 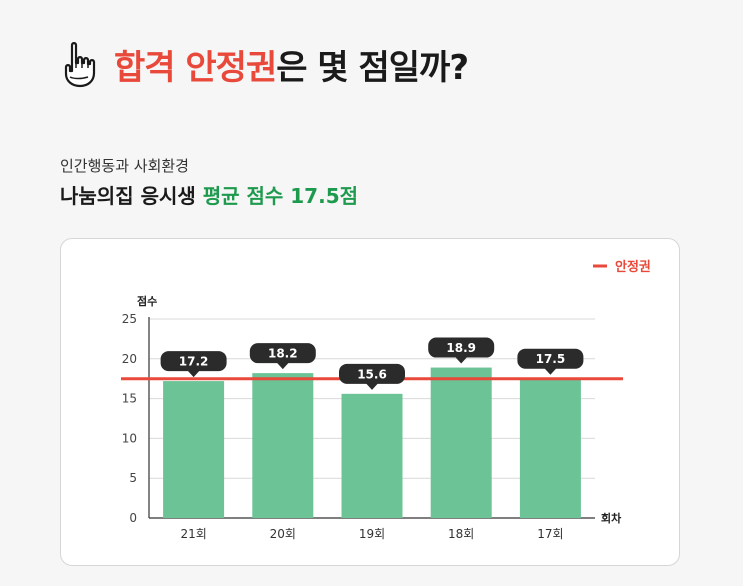 What do you see at coordinates (131, 196) in the screenshot?
I see `score-headline-prefix: 나눔의집 응시생` at bounding box center [131, 196].